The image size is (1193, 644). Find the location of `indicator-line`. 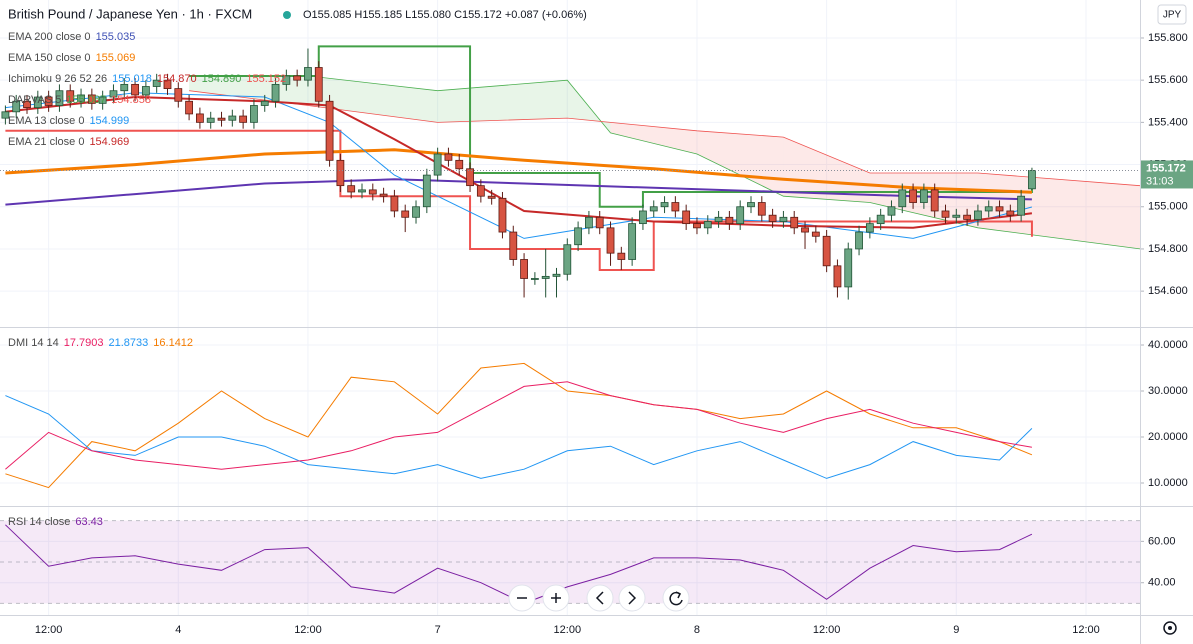

indicator-line is located at coordinates (518, 425).